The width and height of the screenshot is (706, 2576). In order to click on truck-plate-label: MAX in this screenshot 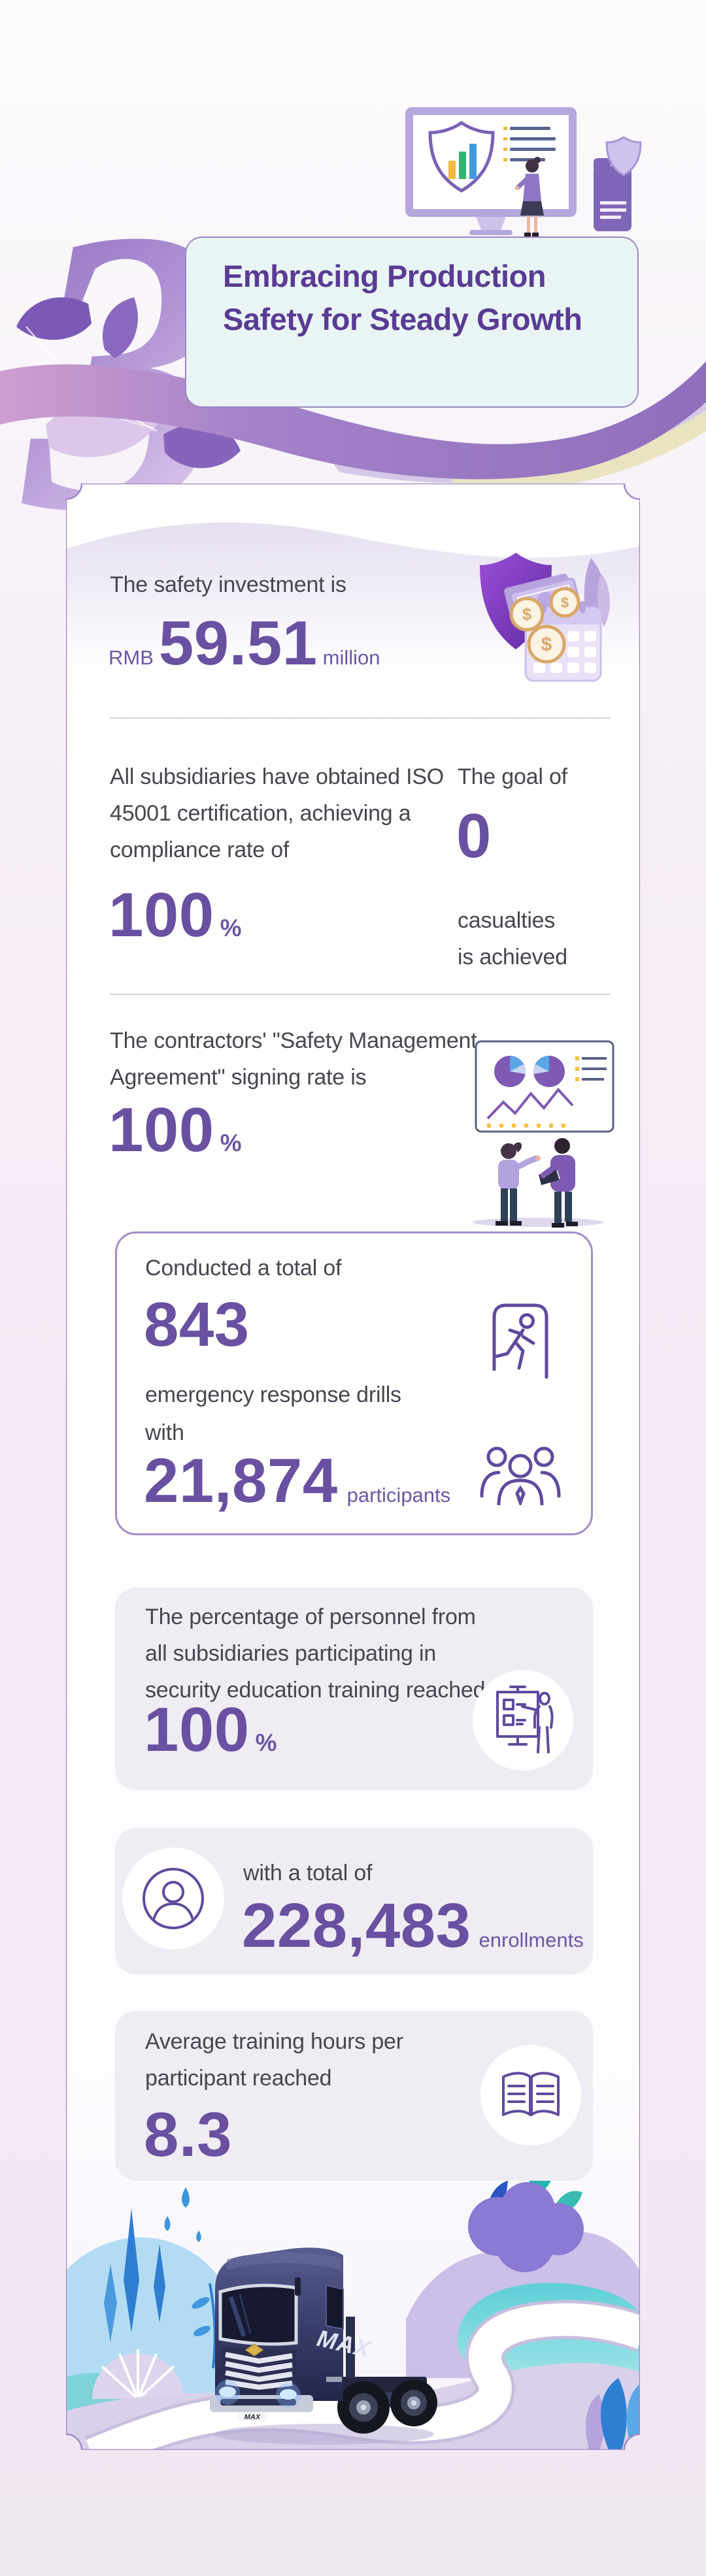, I will do `click(252, 2417)`.